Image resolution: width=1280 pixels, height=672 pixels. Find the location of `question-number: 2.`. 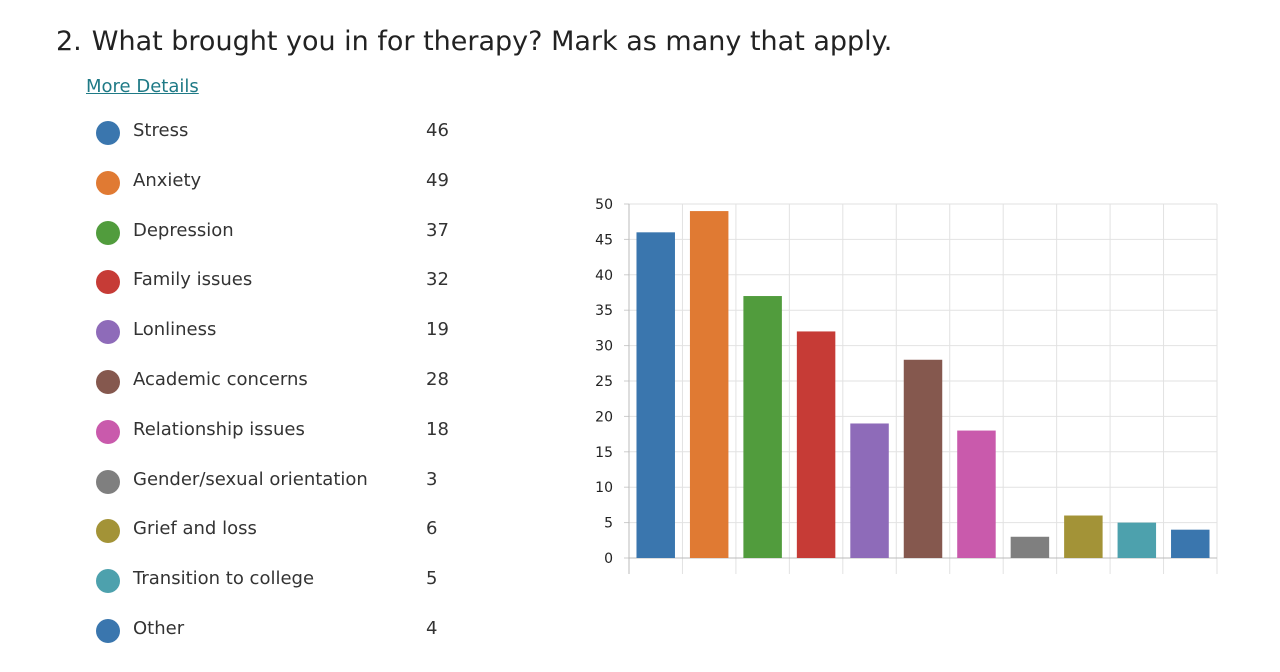

question-number: 2. is located at coordinates (69, 41).